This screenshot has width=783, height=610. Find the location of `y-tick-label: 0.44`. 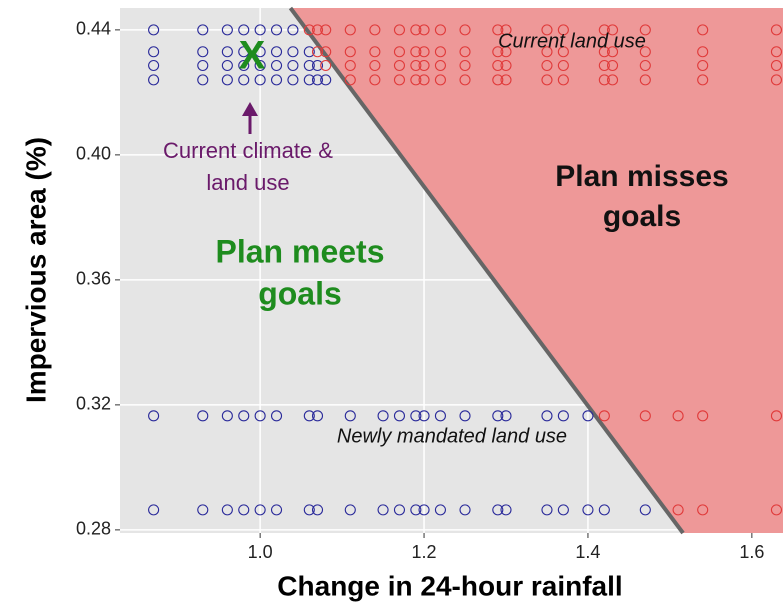

y-tick-label: 0.44 is located at coordinates (93, 29).